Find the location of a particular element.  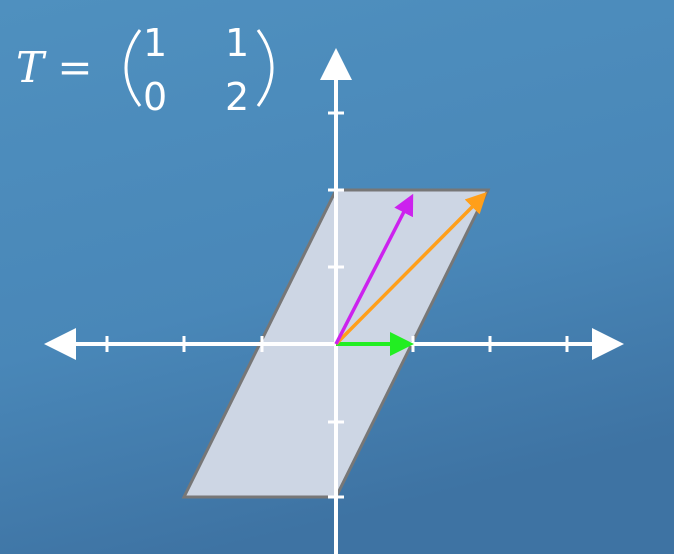

vector-orange is located at coordinates (410, 269).